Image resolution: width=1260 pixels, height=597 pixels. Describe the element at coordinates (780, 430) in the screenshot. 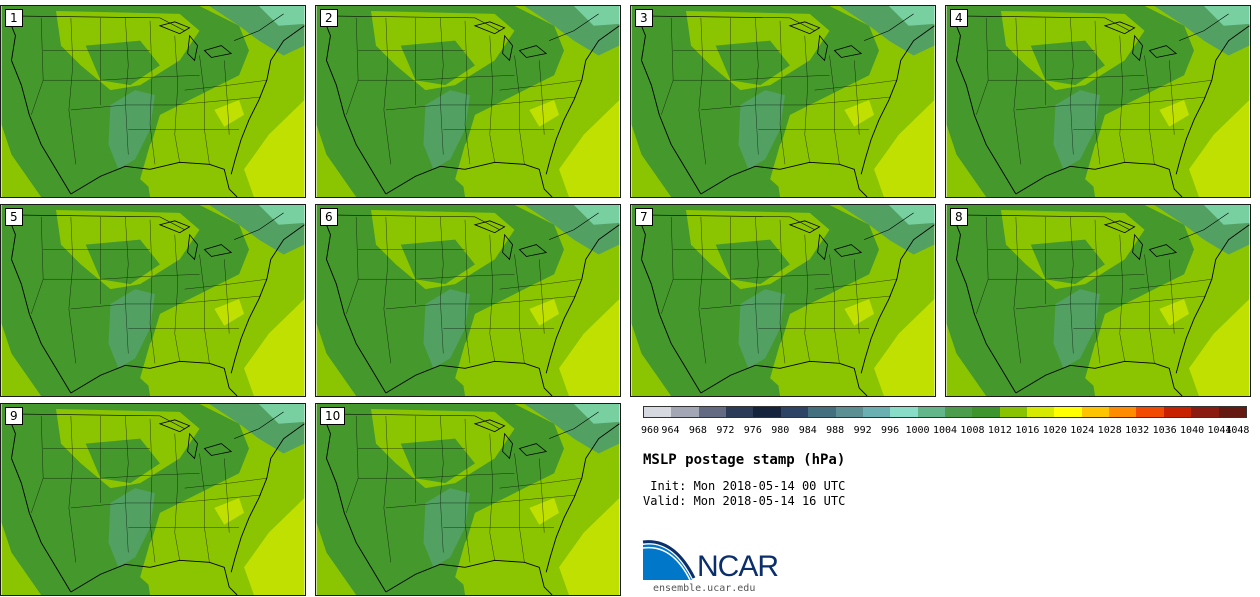

I see `colorbar-tick-label: 980` at that location.